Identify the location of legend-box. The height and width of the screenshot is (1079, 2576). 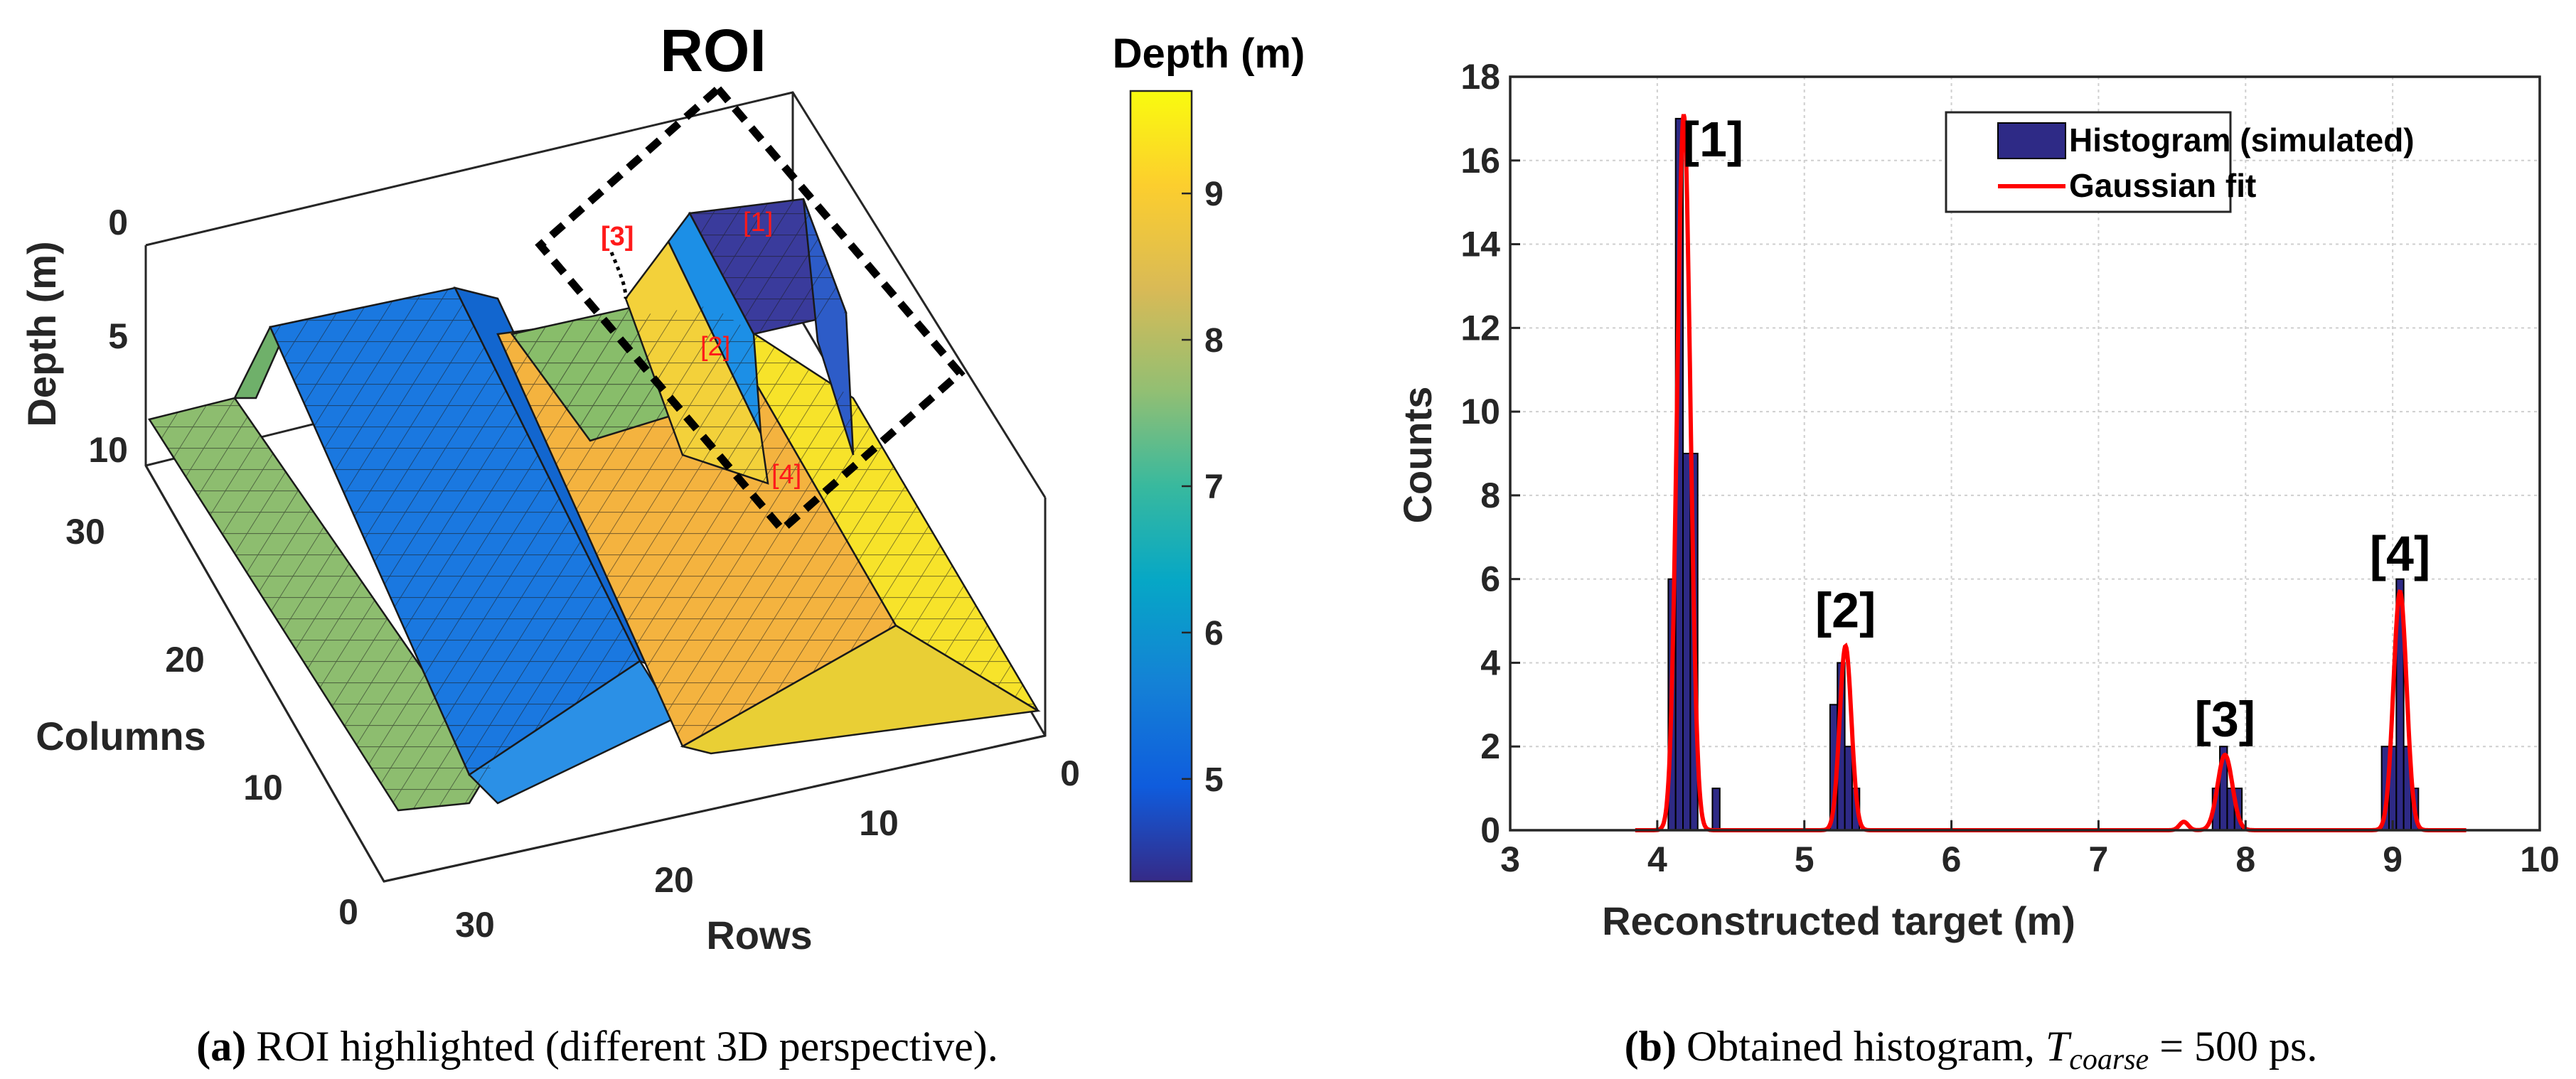
(2088, 162).